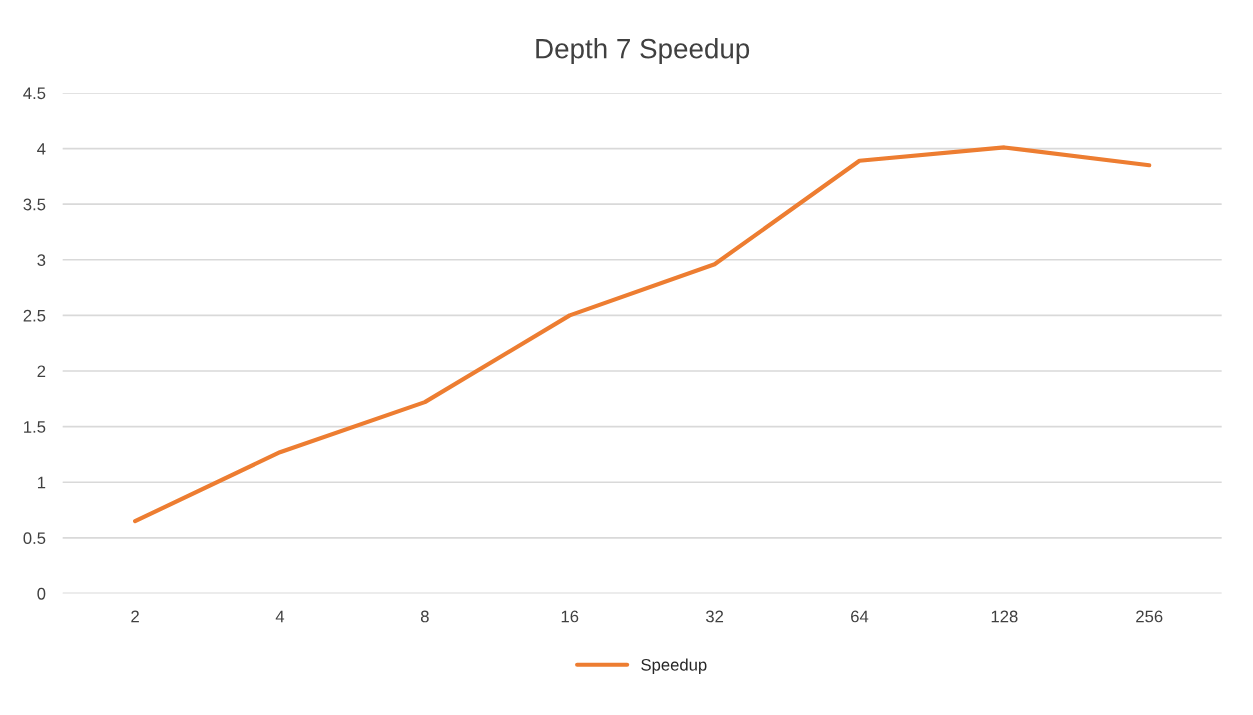  I want to click on x-tick-label: 32, so click(714, 616).